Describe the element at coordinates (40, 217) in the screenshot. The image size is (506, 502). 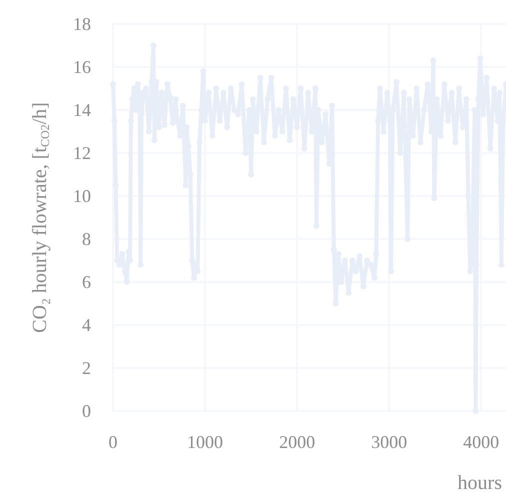
I see `y-axis-title: CO₂ hourly flowrate, [tCO2/h]` at that location.